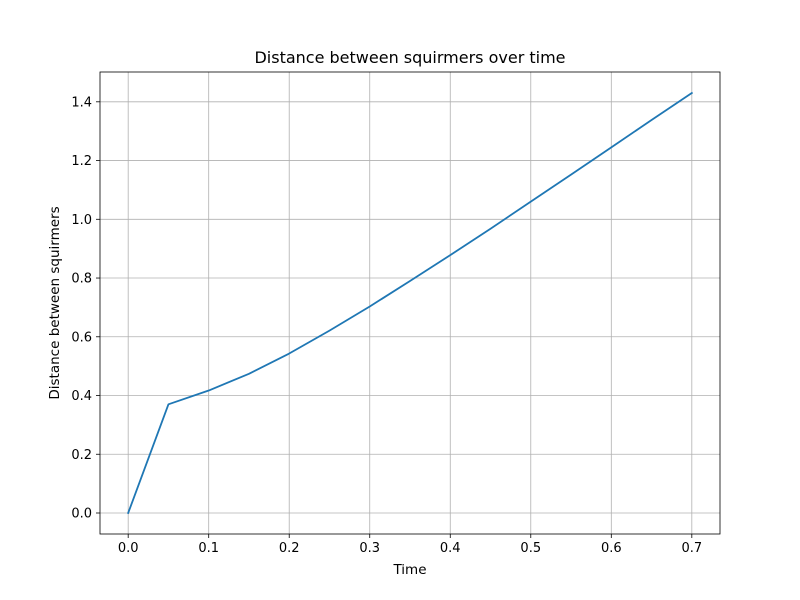 This screenshot has width=800, height=600. Describe the element at coordinates (530, 548) in the screenshot. I see `x-tick-label: 0.5` at that location.